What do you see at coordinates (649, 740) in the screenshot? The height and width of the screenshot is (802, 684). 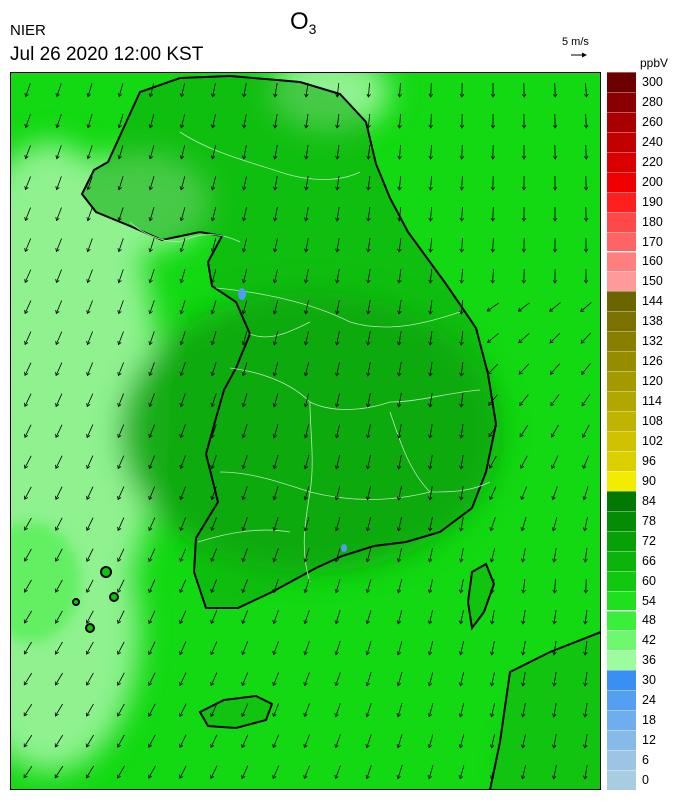 I see `colorbar-tick-label: 12` at bounding box center [649, 740].